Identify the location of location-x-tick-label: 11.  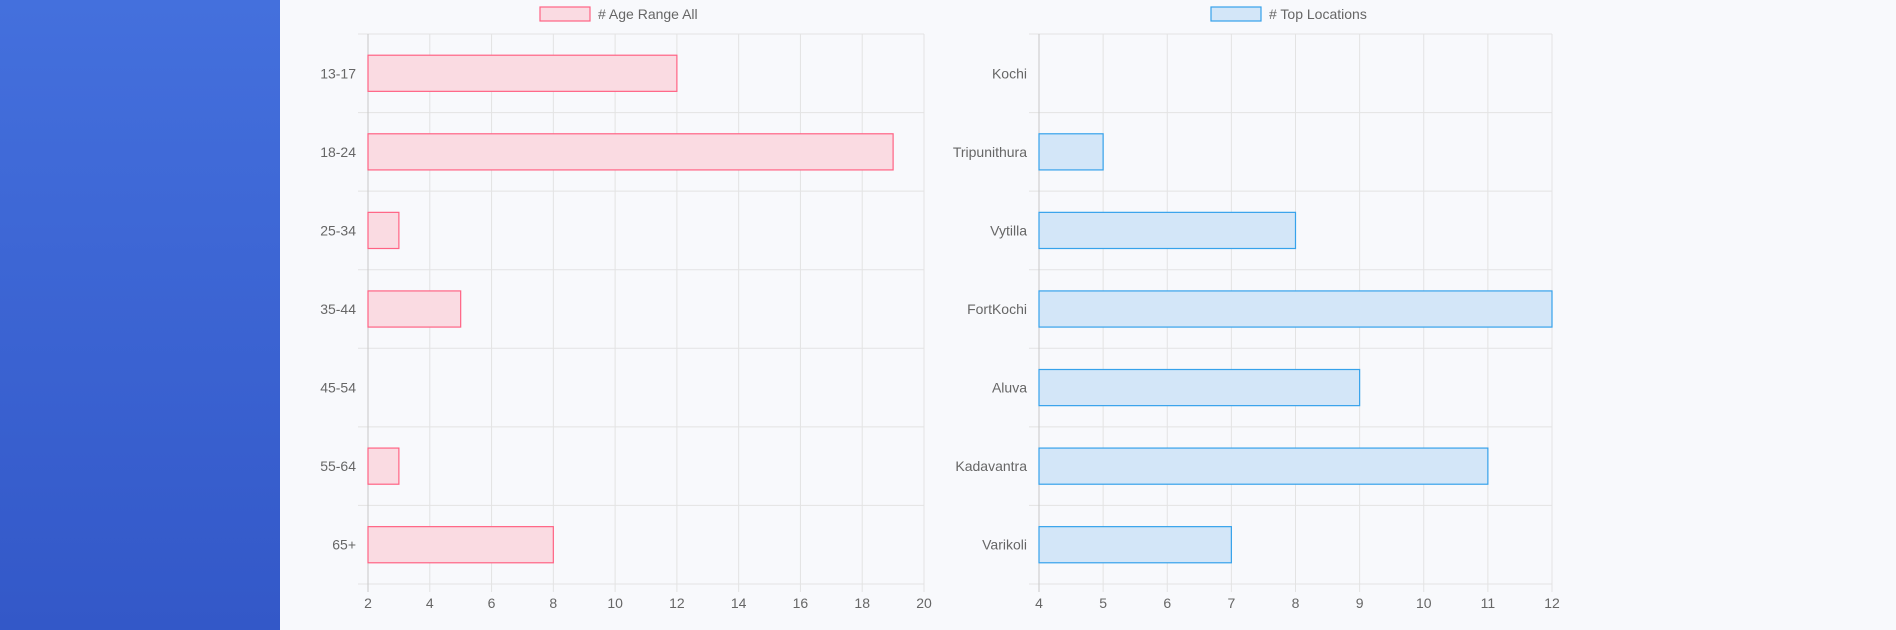
(1488, 603).